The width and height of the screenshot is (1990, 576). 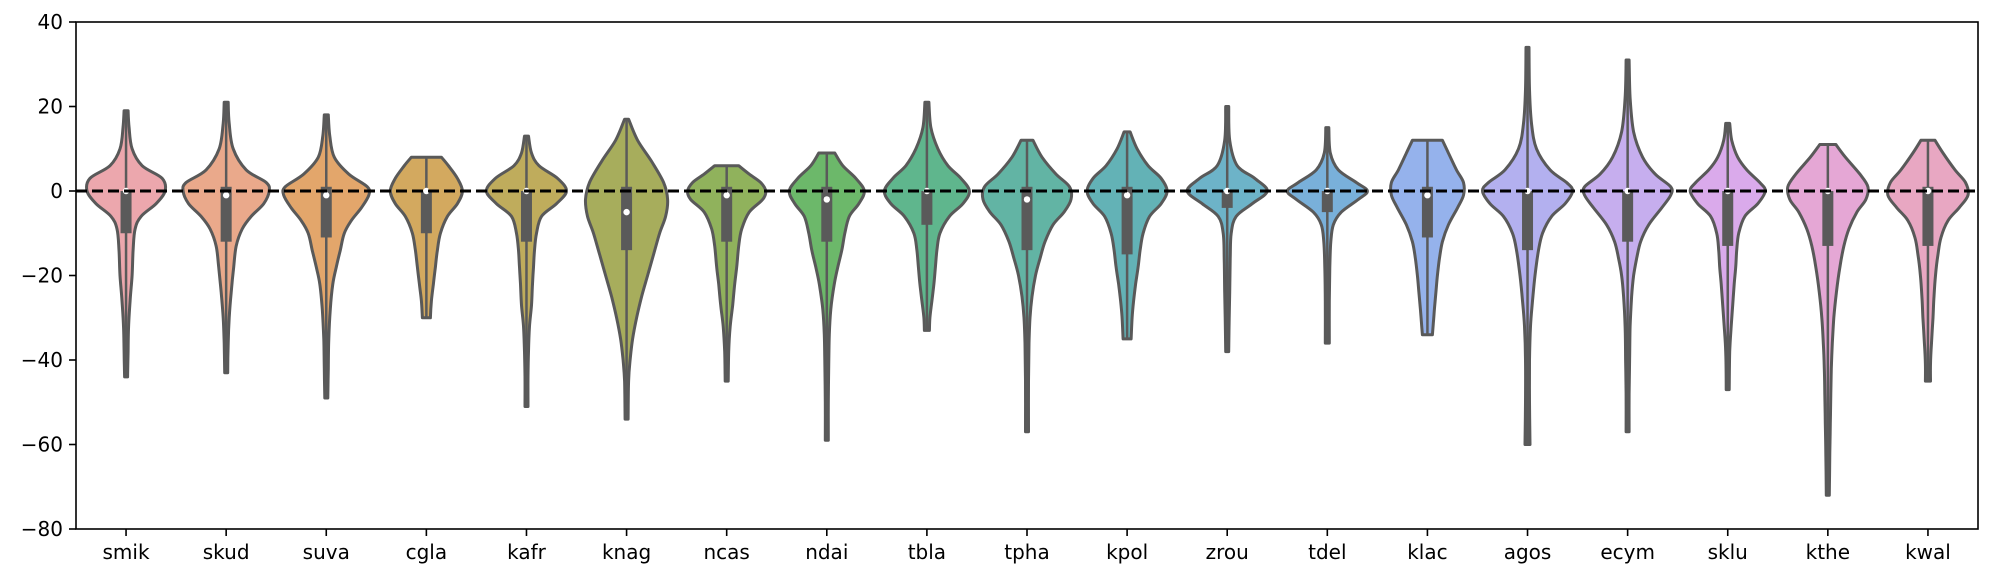 I want to click on x-tick-label-klac: klac, so click(x=1427, y=552).